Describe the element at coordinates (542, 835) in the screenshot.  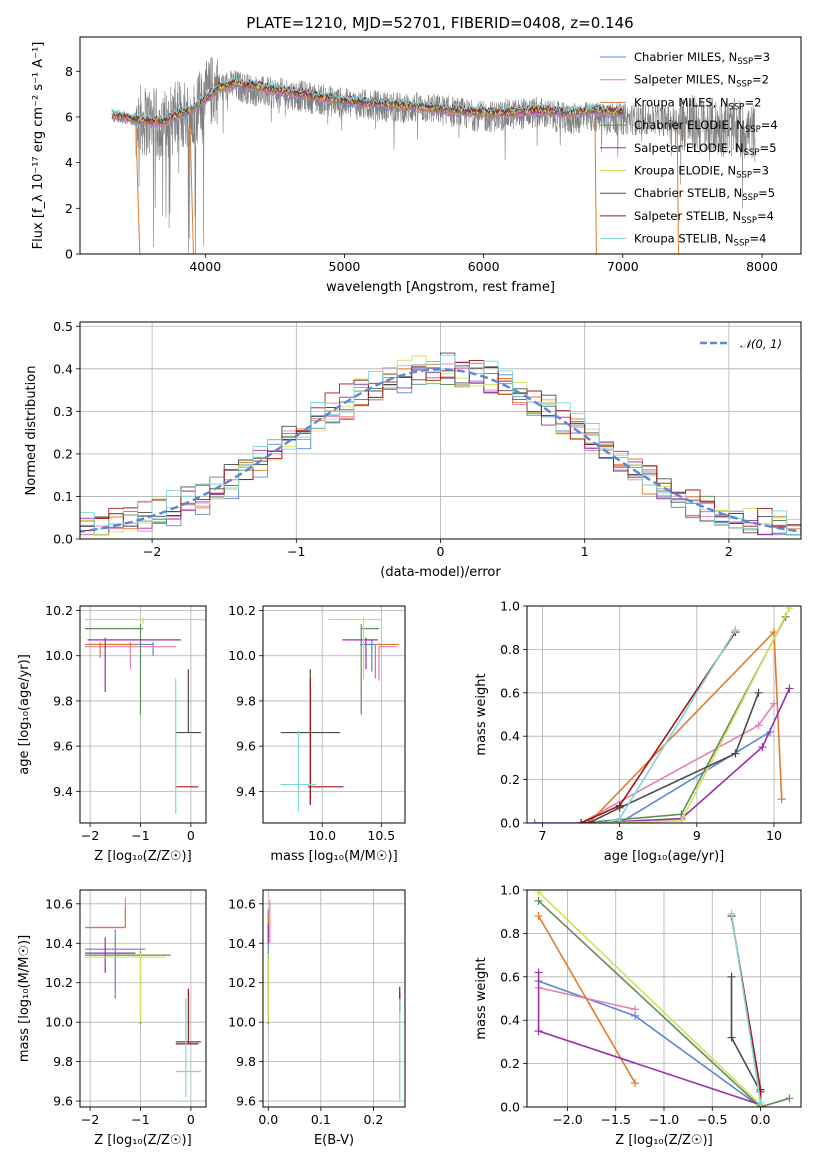
I see `x-tick-label: 7` at that location.